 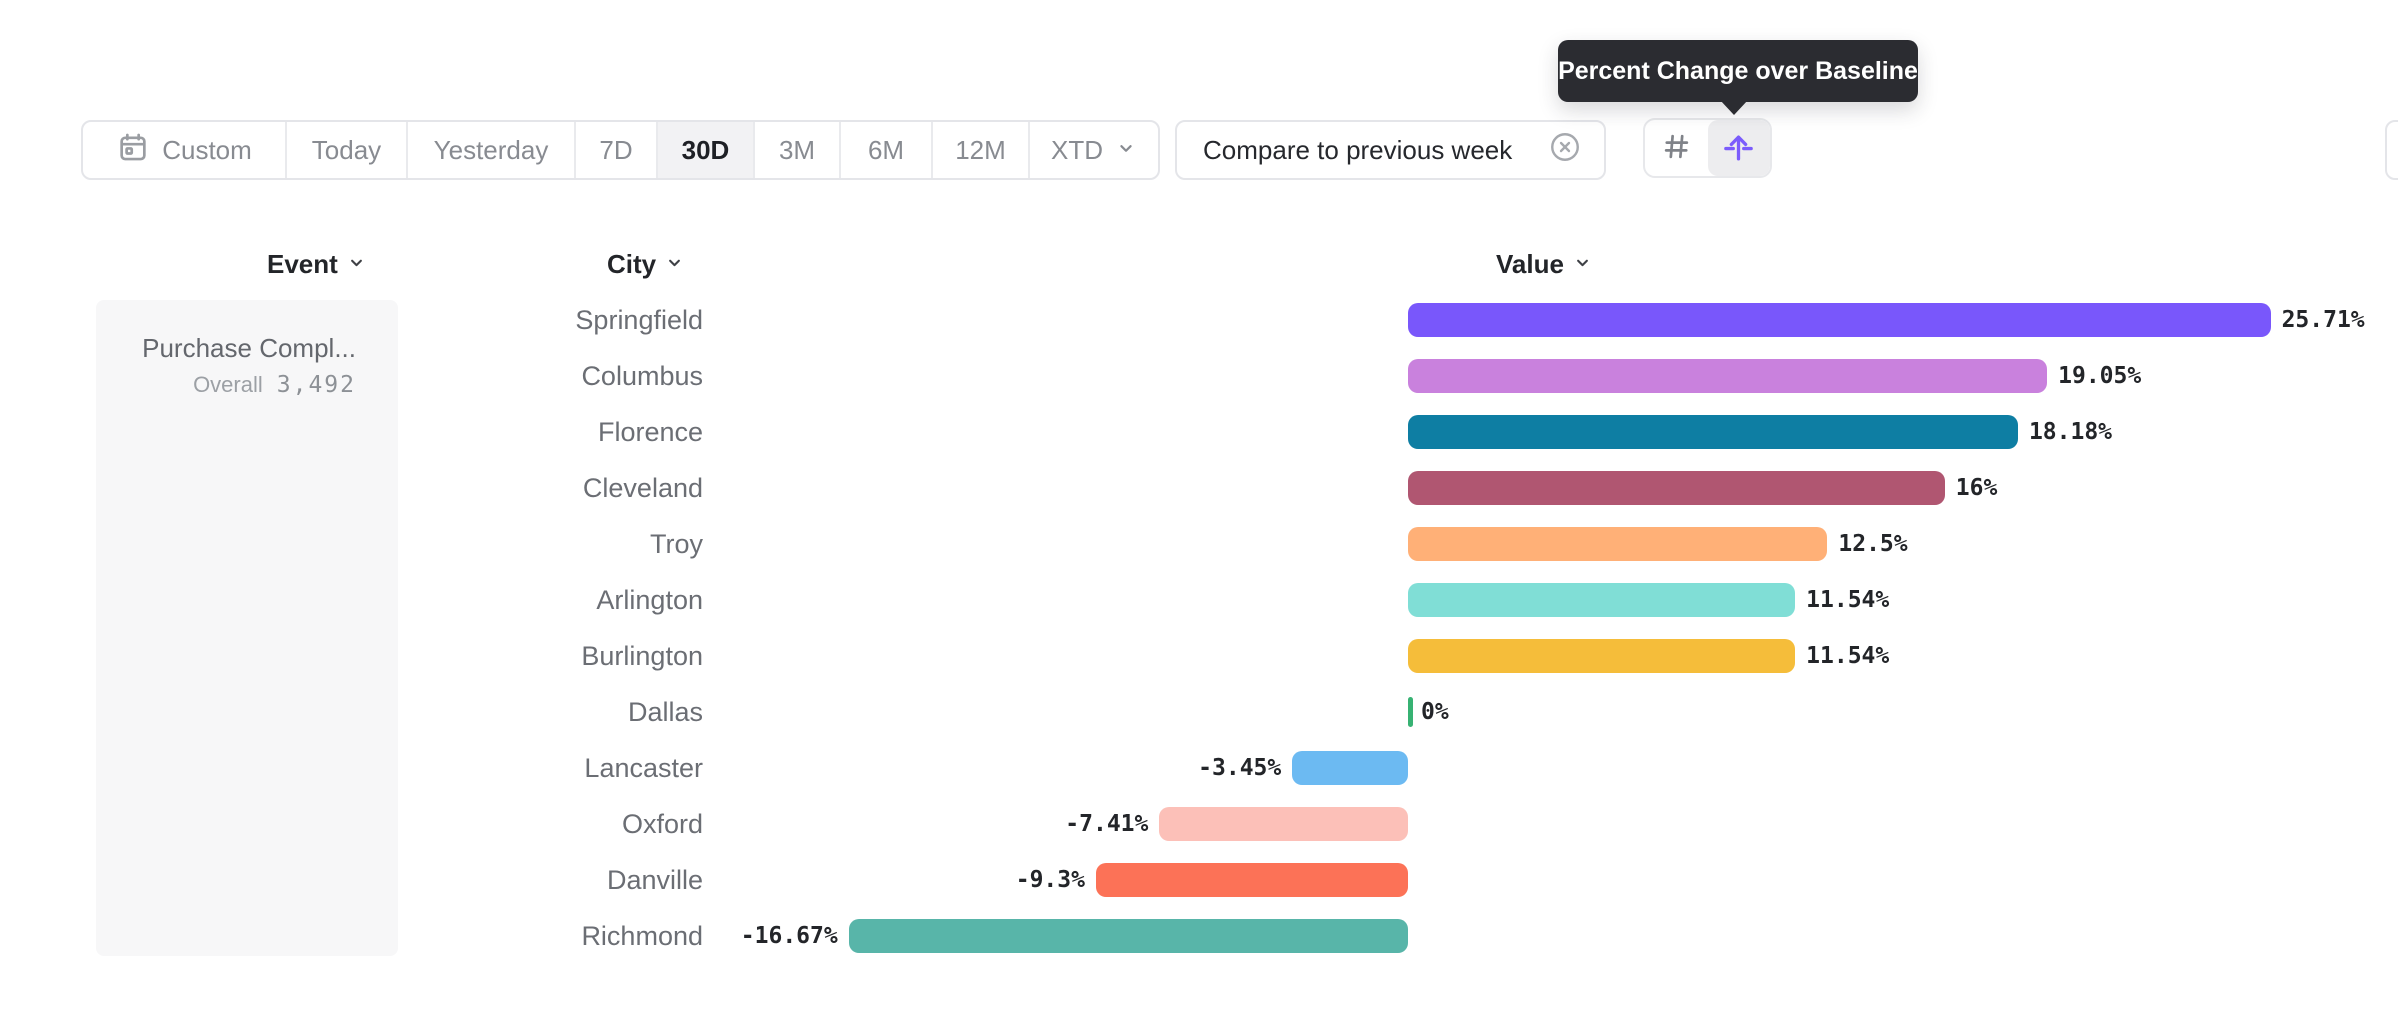 I want to click on chart-row: Lancaster -3.45%, so click(x=1399, y=768).